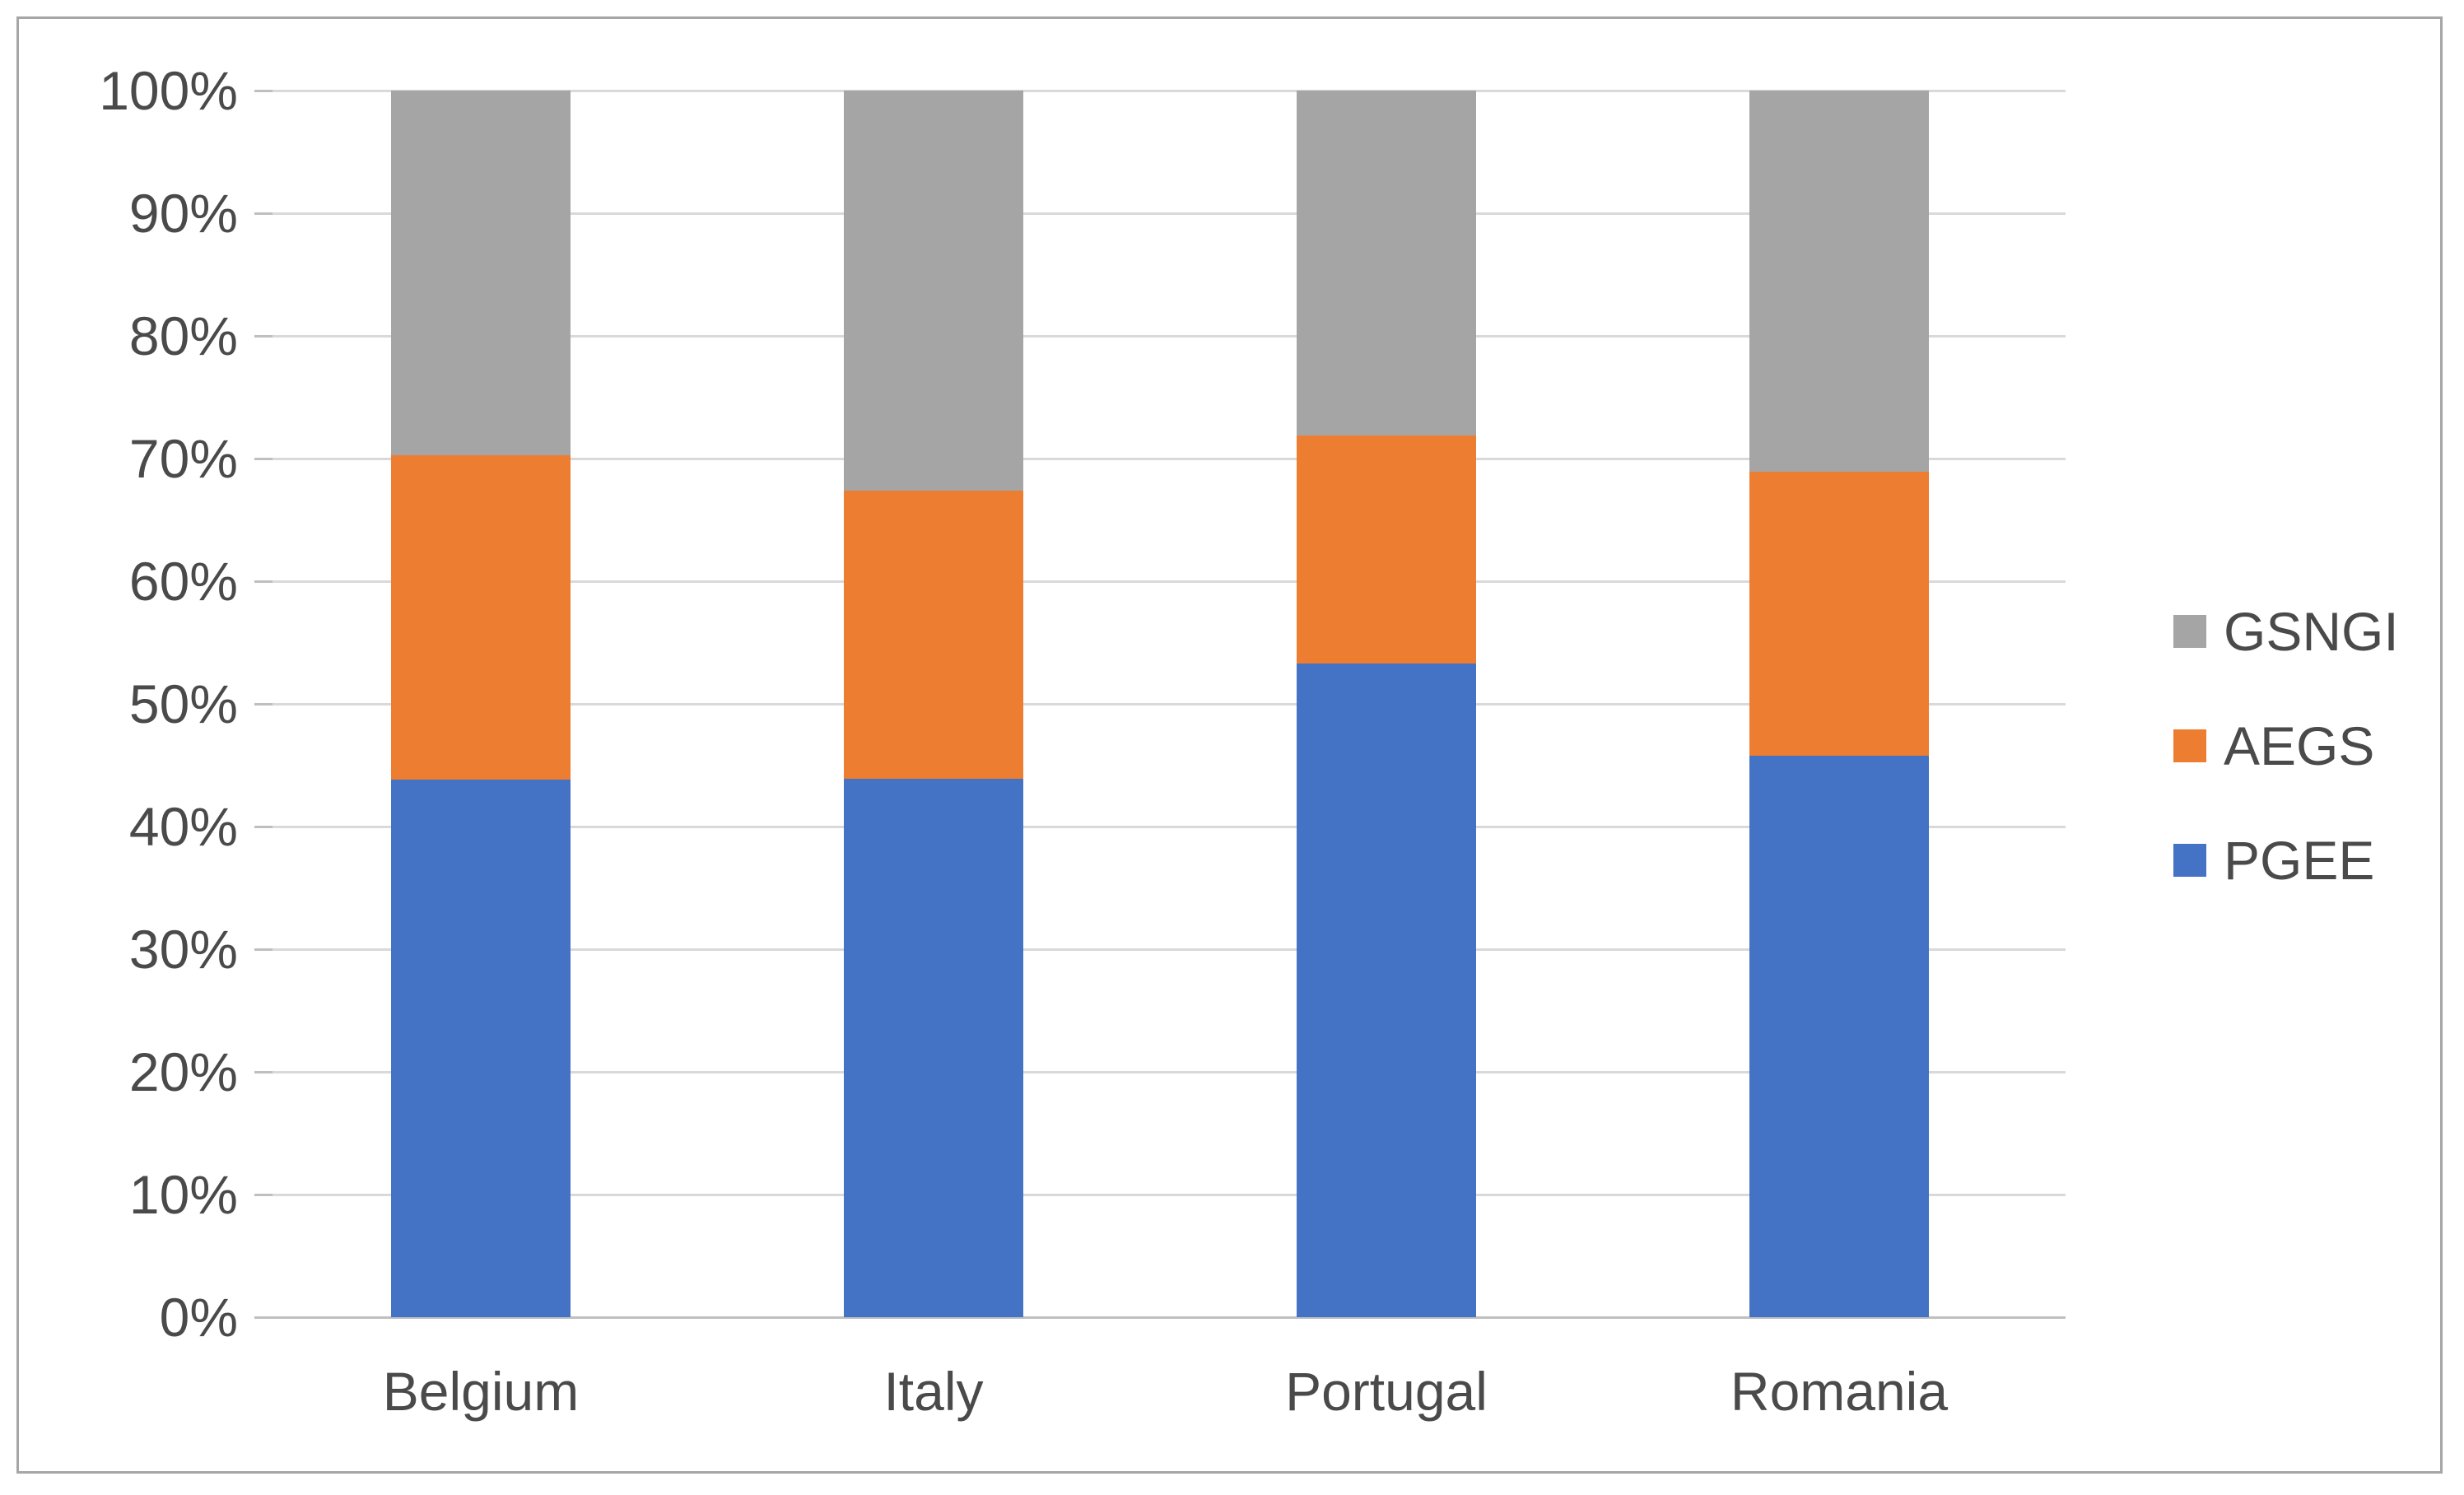  Describe the element at coordinates (1386, 1391) in the screenshot. I see `x-axis-category-label: Portugal` at that location.